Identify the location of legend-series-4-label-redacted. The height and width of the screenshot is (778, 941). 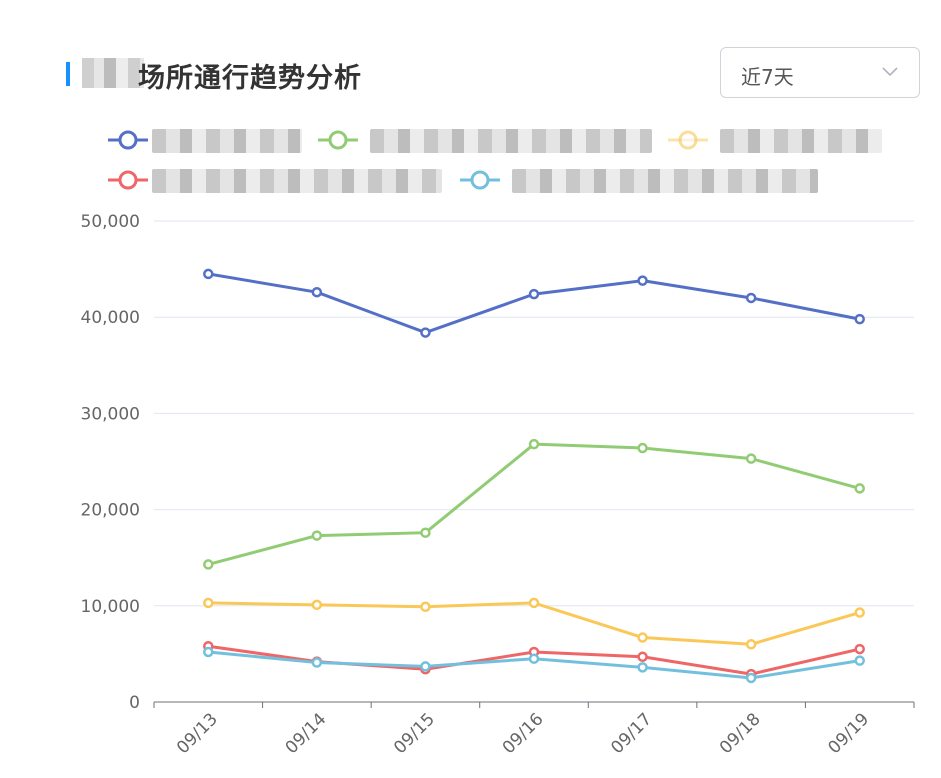
(297, 181).